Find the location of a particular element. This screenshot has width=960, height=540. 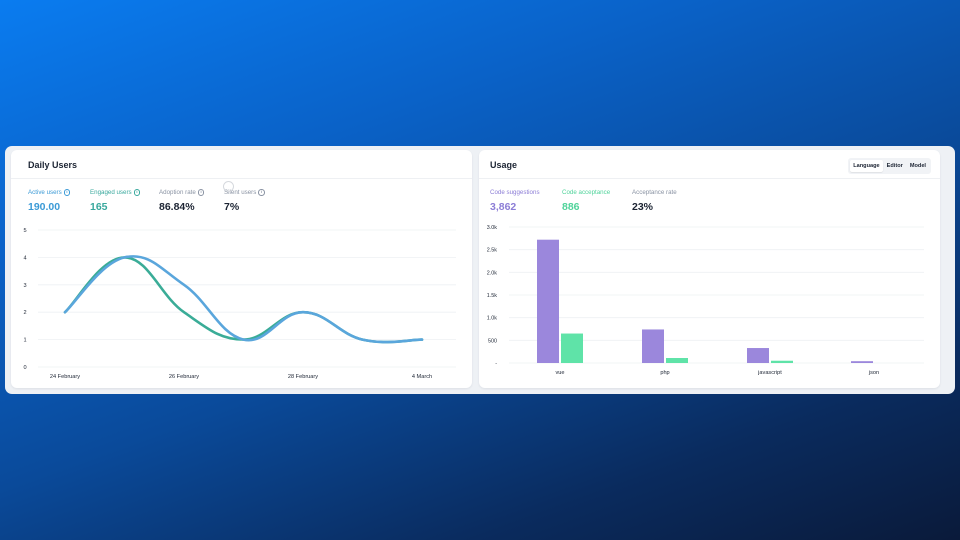

code-acceptance-value: 886 is located at coordinates (571, 207).